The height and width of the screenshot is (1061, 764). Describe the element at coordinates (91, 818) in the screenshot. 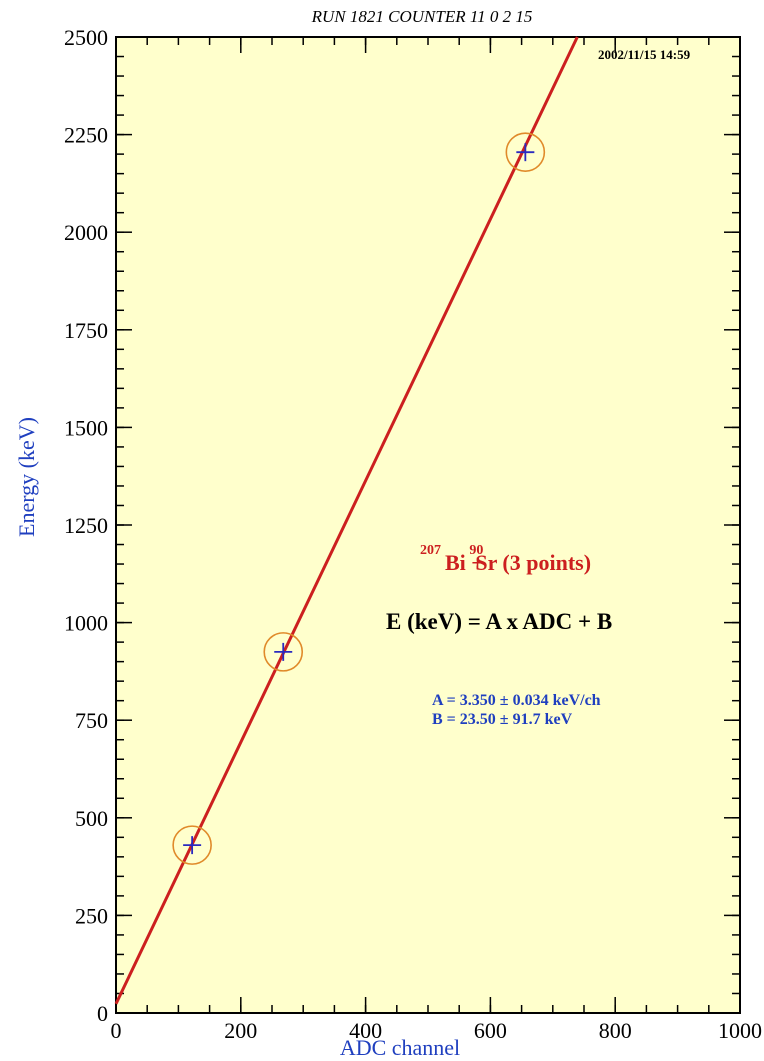

I see `y-tick-label: 500` at that location.